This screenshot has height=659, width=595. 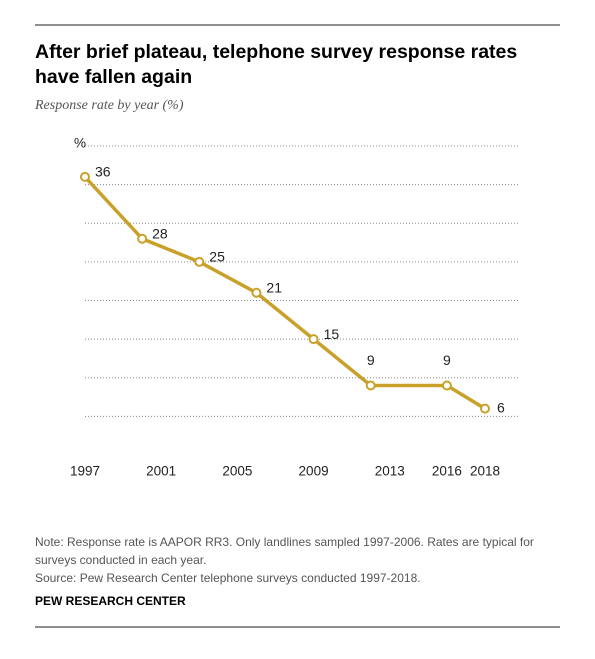 What do you see at coordinates (120, 560) in the screenshot?
I see `note: surveys conducted in each year.` at bounding box center [120, 560].